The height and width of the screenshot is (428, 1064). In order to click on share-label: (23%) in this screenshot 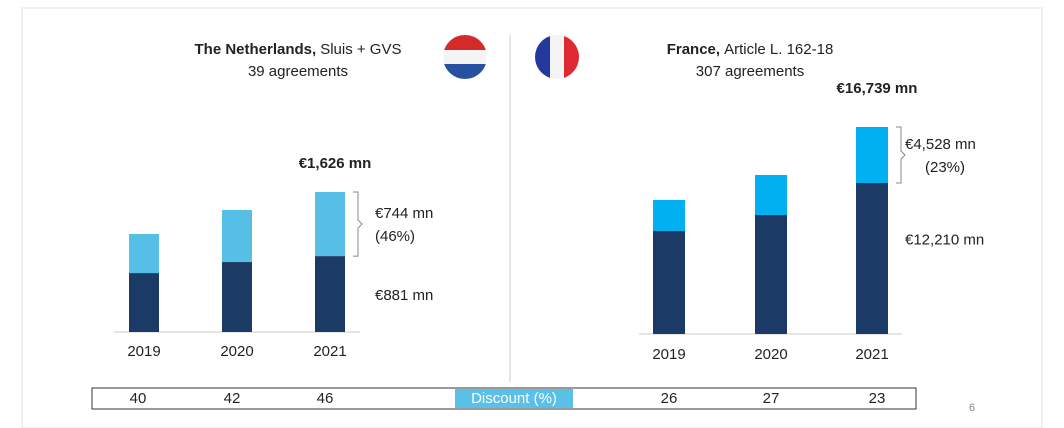, I will do `click(945, 167)`.